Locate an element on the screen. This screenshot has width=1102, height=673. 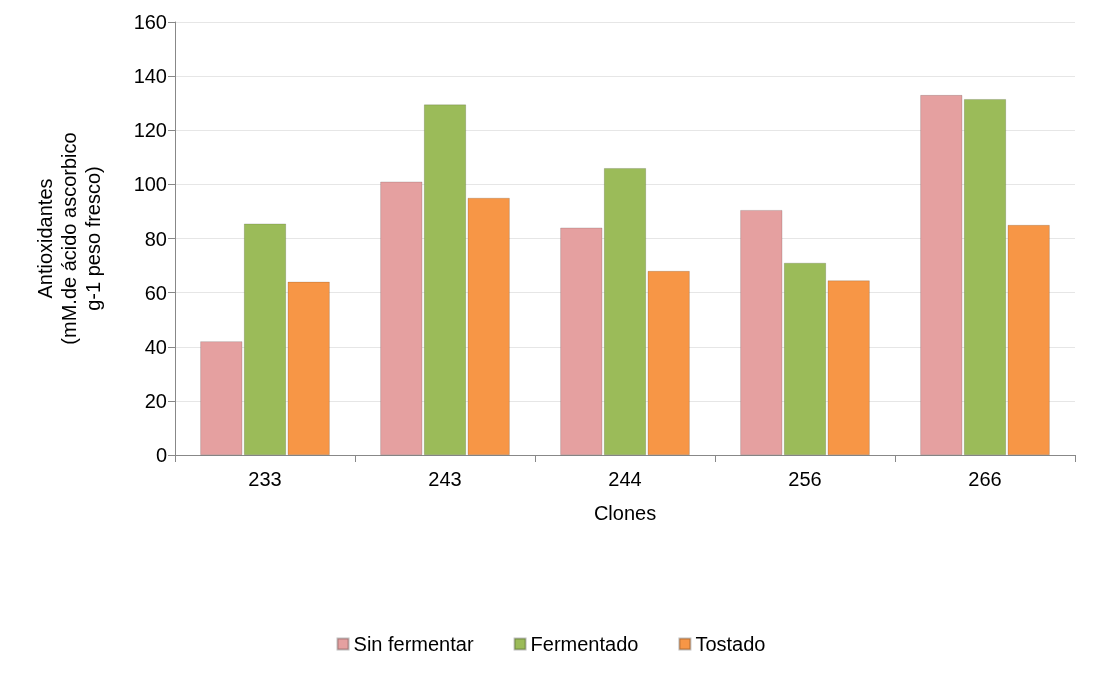
y-tick-label: 120 is located at coordinates (150, 130).